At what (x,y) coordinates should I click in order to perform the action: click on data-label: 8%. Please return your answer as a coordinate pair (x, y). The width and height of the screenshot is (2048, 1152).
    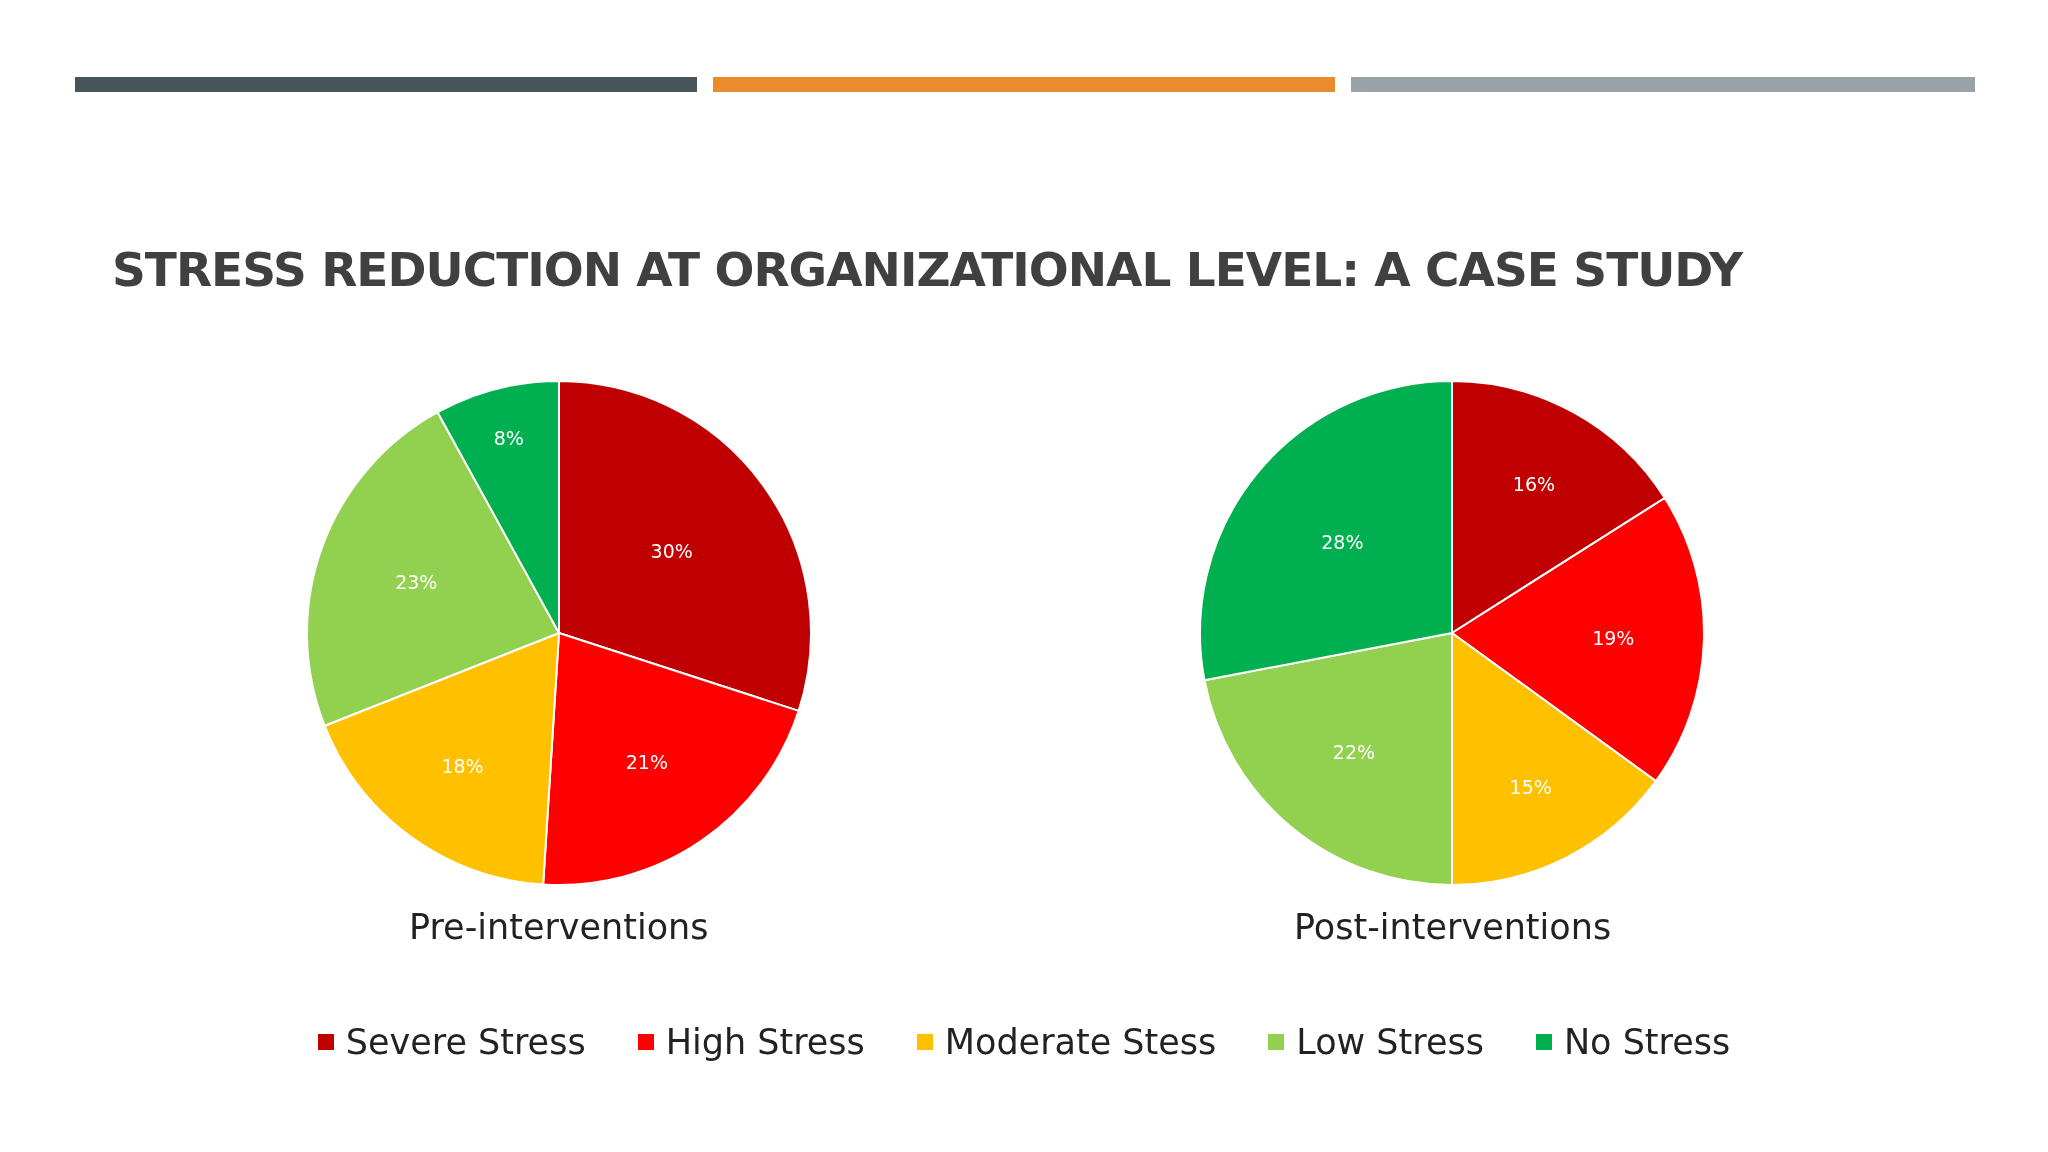
    Looking at the image, I should click on (508, 437).